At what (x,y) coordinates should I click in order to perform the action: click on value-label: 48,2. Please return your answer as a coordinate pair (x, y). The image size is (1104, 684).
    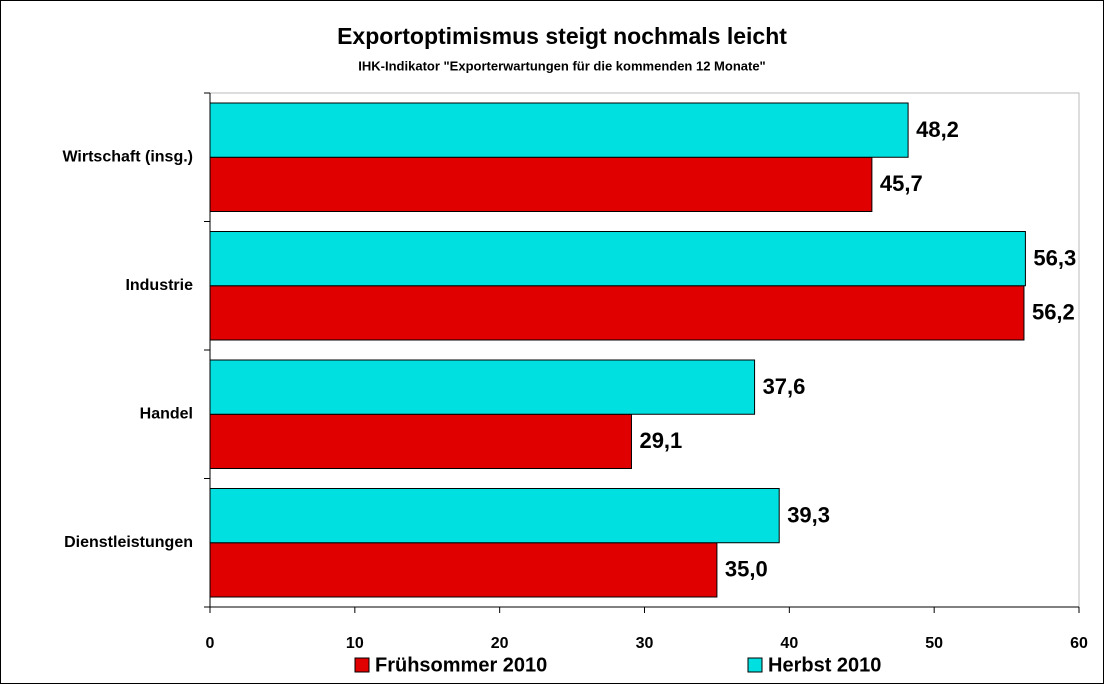
    Looking at the image, I should click on (937, 129).